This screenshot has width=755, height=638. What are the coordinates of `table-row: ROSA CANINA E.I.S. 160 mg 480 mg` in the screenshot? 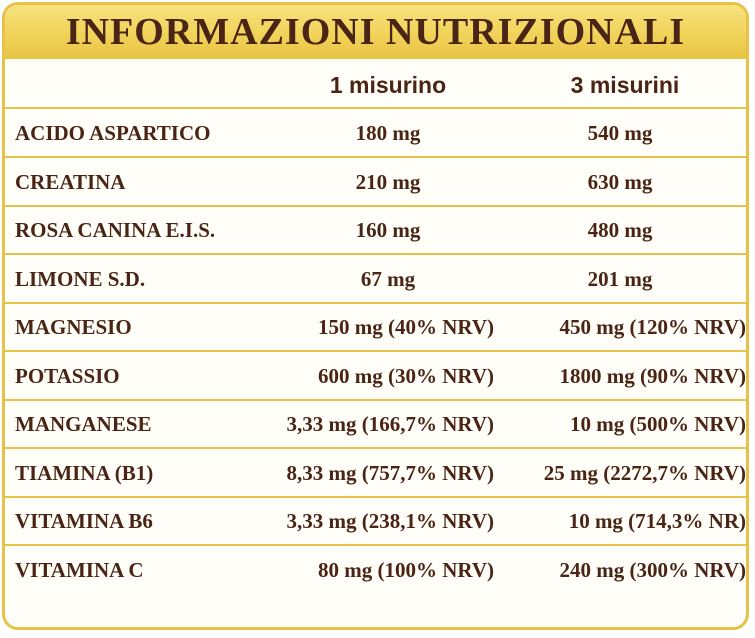 It's located at (375, 230).